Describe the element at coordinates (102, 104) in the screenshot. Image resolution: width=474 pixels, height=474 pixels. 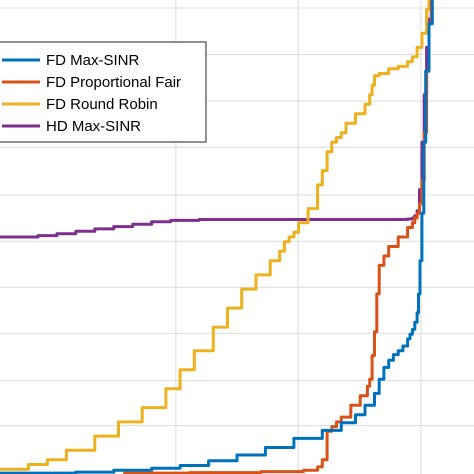
I see `legend-label-fd-round-robin: FD Round Robin` at that location.